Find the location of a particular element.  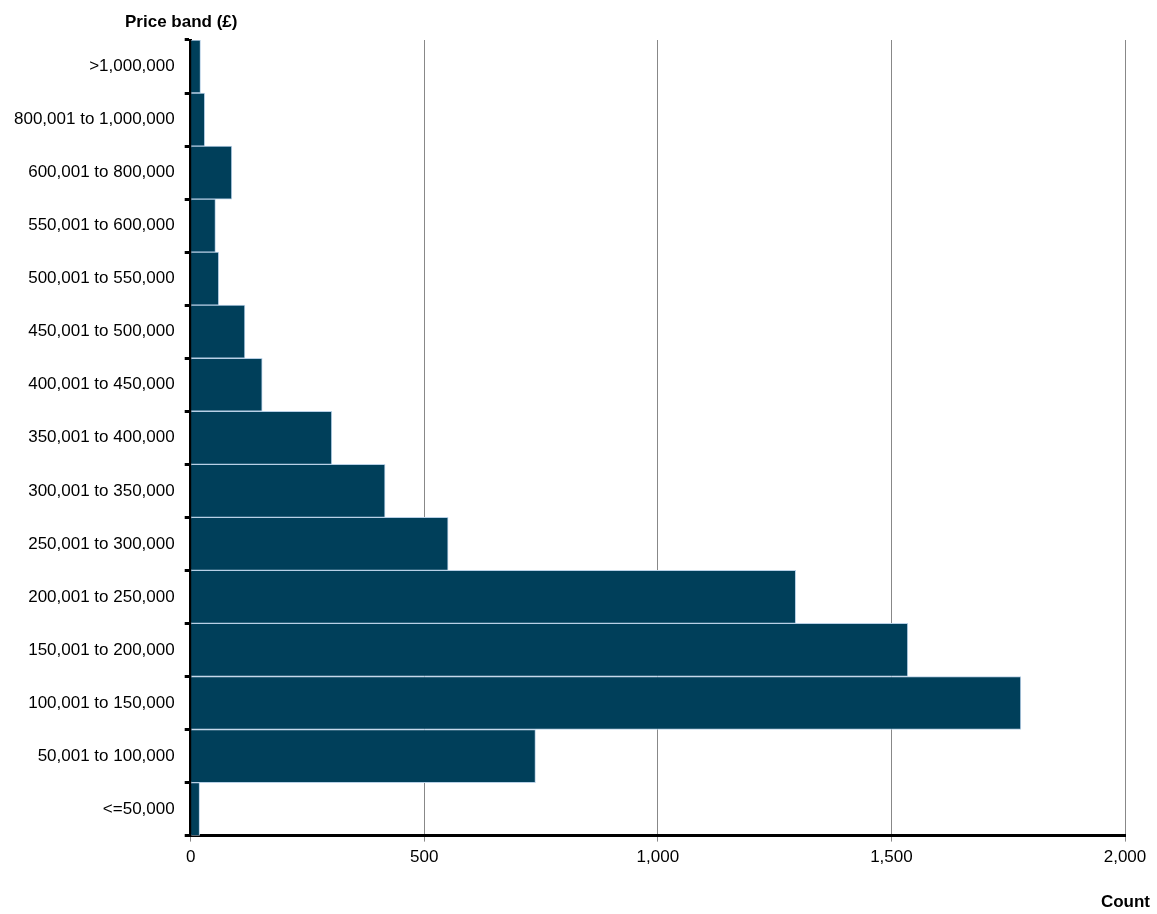

y-tick-label: 400,001 to 450,000 is located at coordinates (101, 384).